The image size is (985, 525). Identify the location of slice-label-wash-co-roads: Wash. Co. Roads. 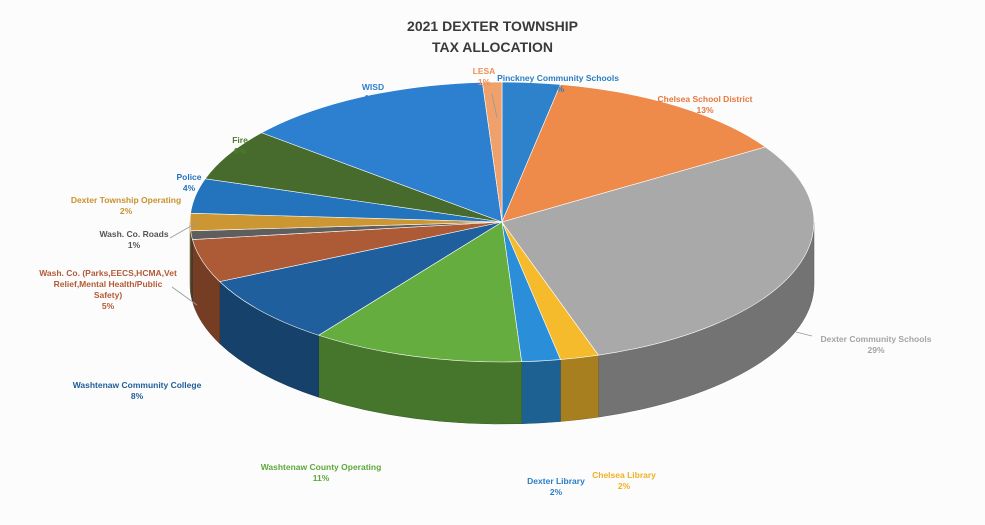
(133, 234).